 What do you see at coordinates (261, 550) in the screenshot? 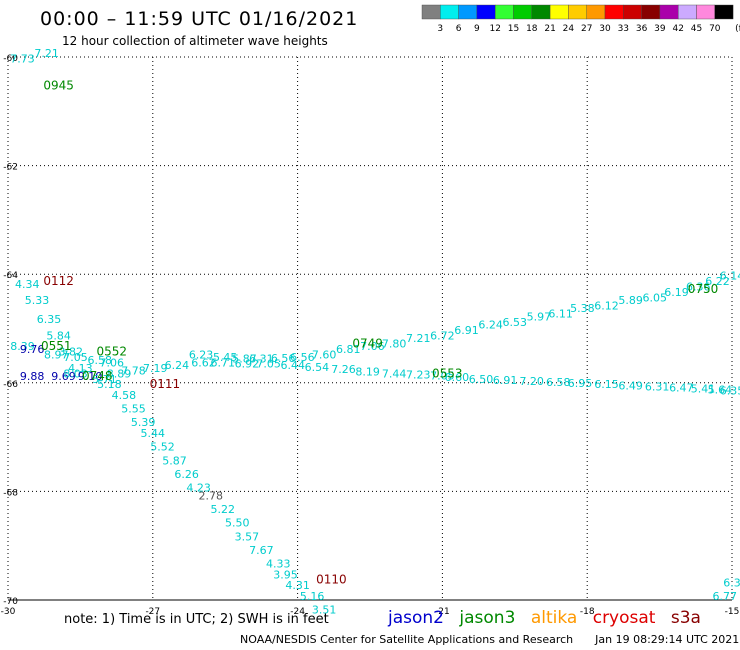
I see `wave-height-value: 7.67` at bounding box center [261, 550].